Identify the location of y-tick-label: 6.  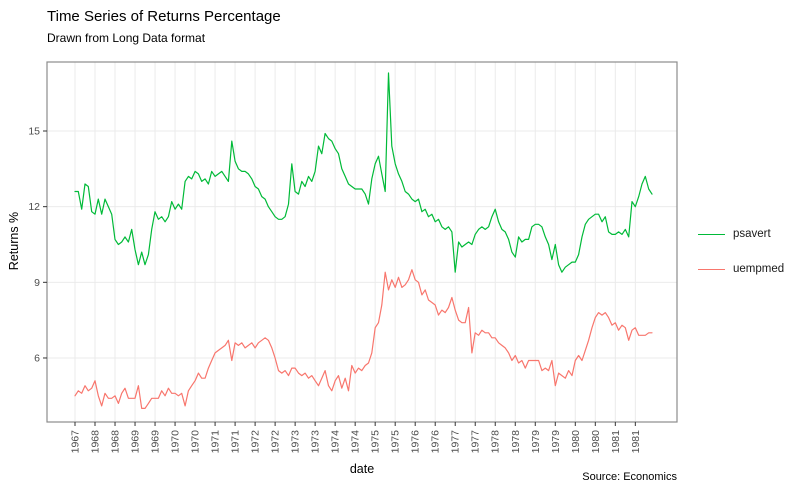
(37, 358).